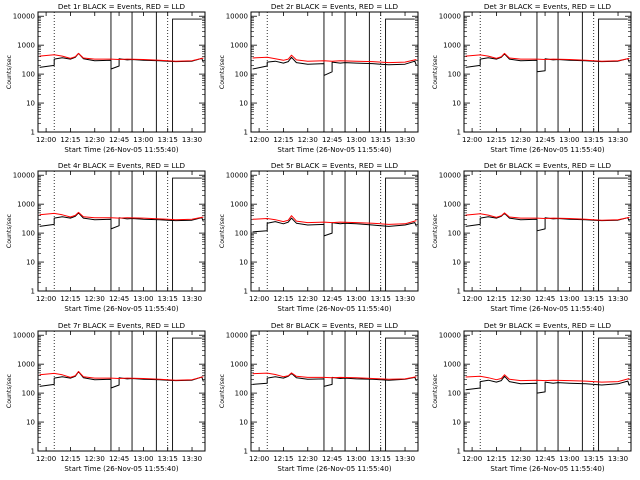  I want to click on chart-title: Det 1r BLACK = Events, RED = LLD, so click(122, 6).